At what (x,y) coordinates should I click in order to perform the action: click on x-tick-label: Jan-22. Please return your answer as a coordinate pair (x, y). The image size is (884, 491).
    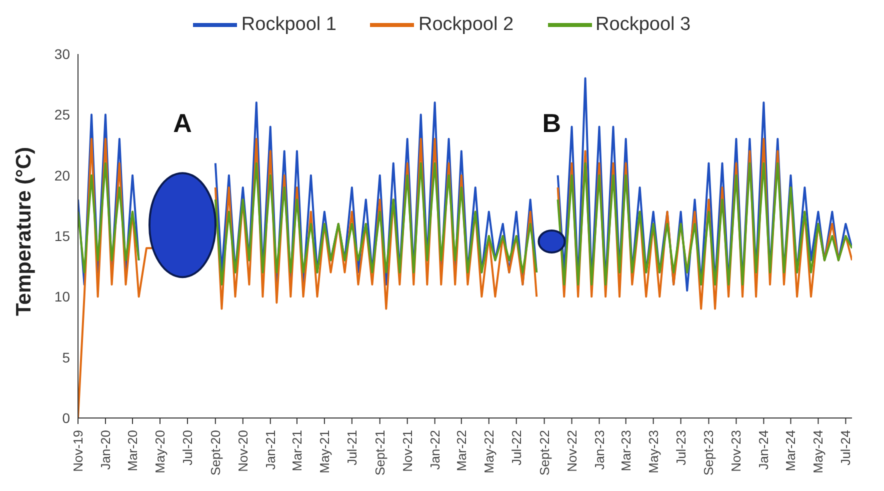
    Looking at the image, I should click on (434, 450).